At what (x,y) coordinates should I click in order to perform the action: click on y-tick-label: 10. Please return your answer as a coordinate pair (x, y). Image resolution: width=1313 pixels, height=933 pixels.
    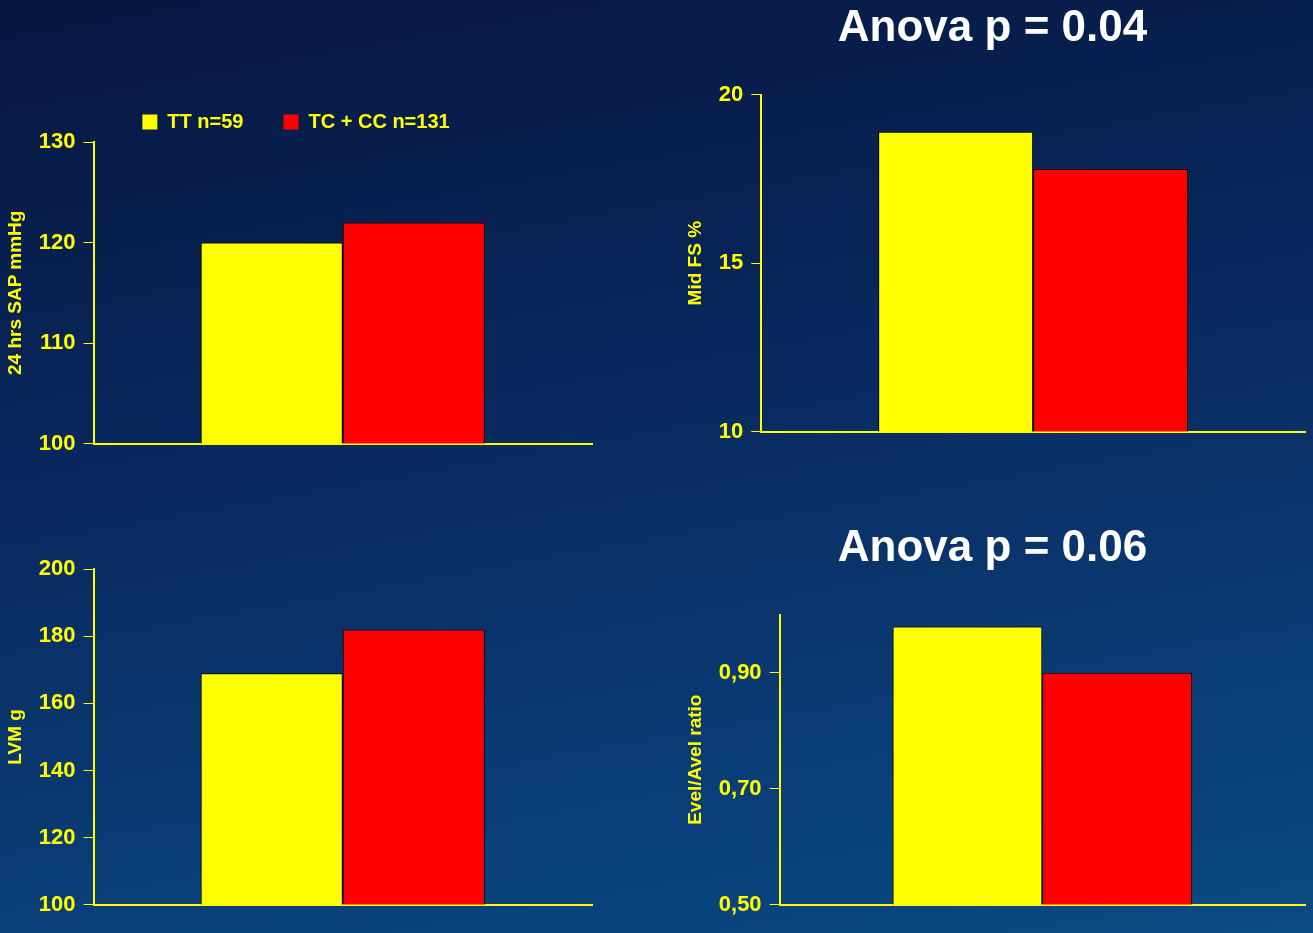
    Looking at the image, I should click on (731, 430).